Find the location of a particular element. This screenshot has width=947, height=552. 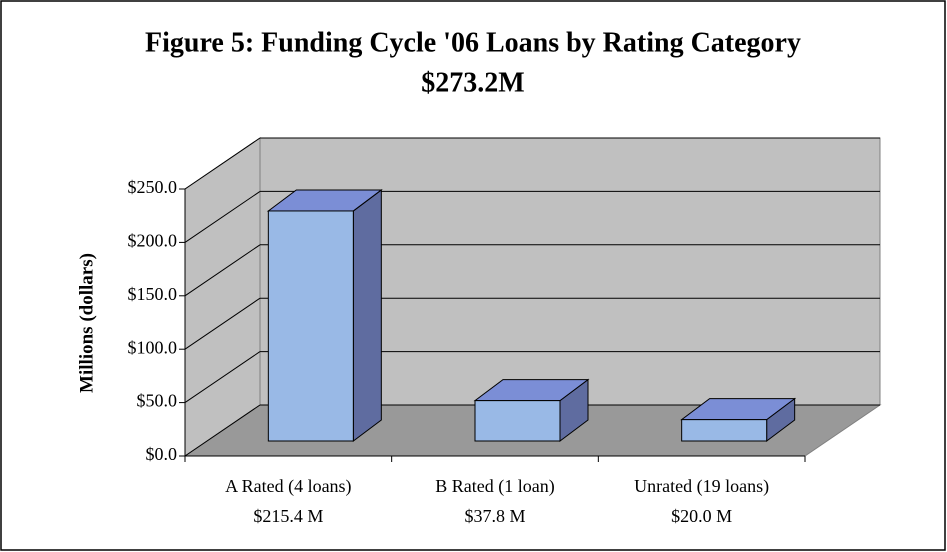

y-tick-label: $200.0 is located at coordinates (153, 241).